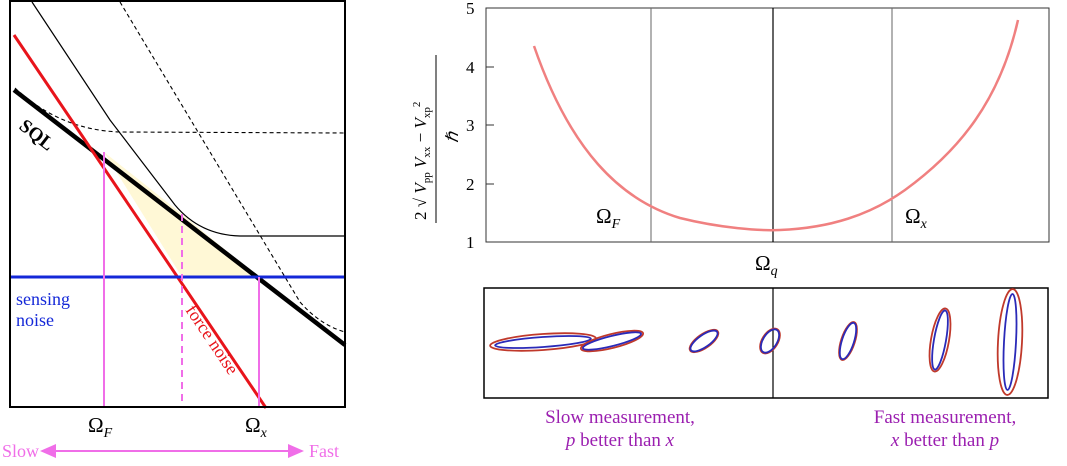 This screenshot has width=1067, height=466. Describe the element at coordinates (20, 451) in the screenshot. I see `slow-label: Slow` at that location.